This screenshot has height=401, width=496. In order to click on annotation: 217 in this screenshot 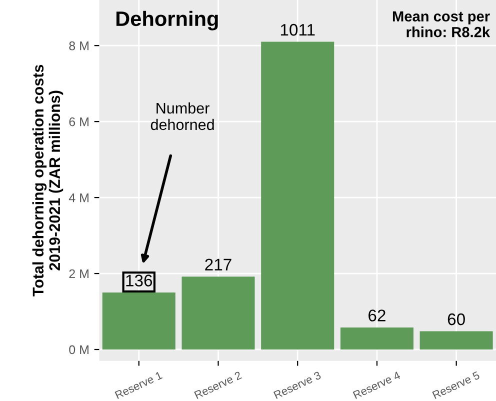, I will do `click(218, 264)`.